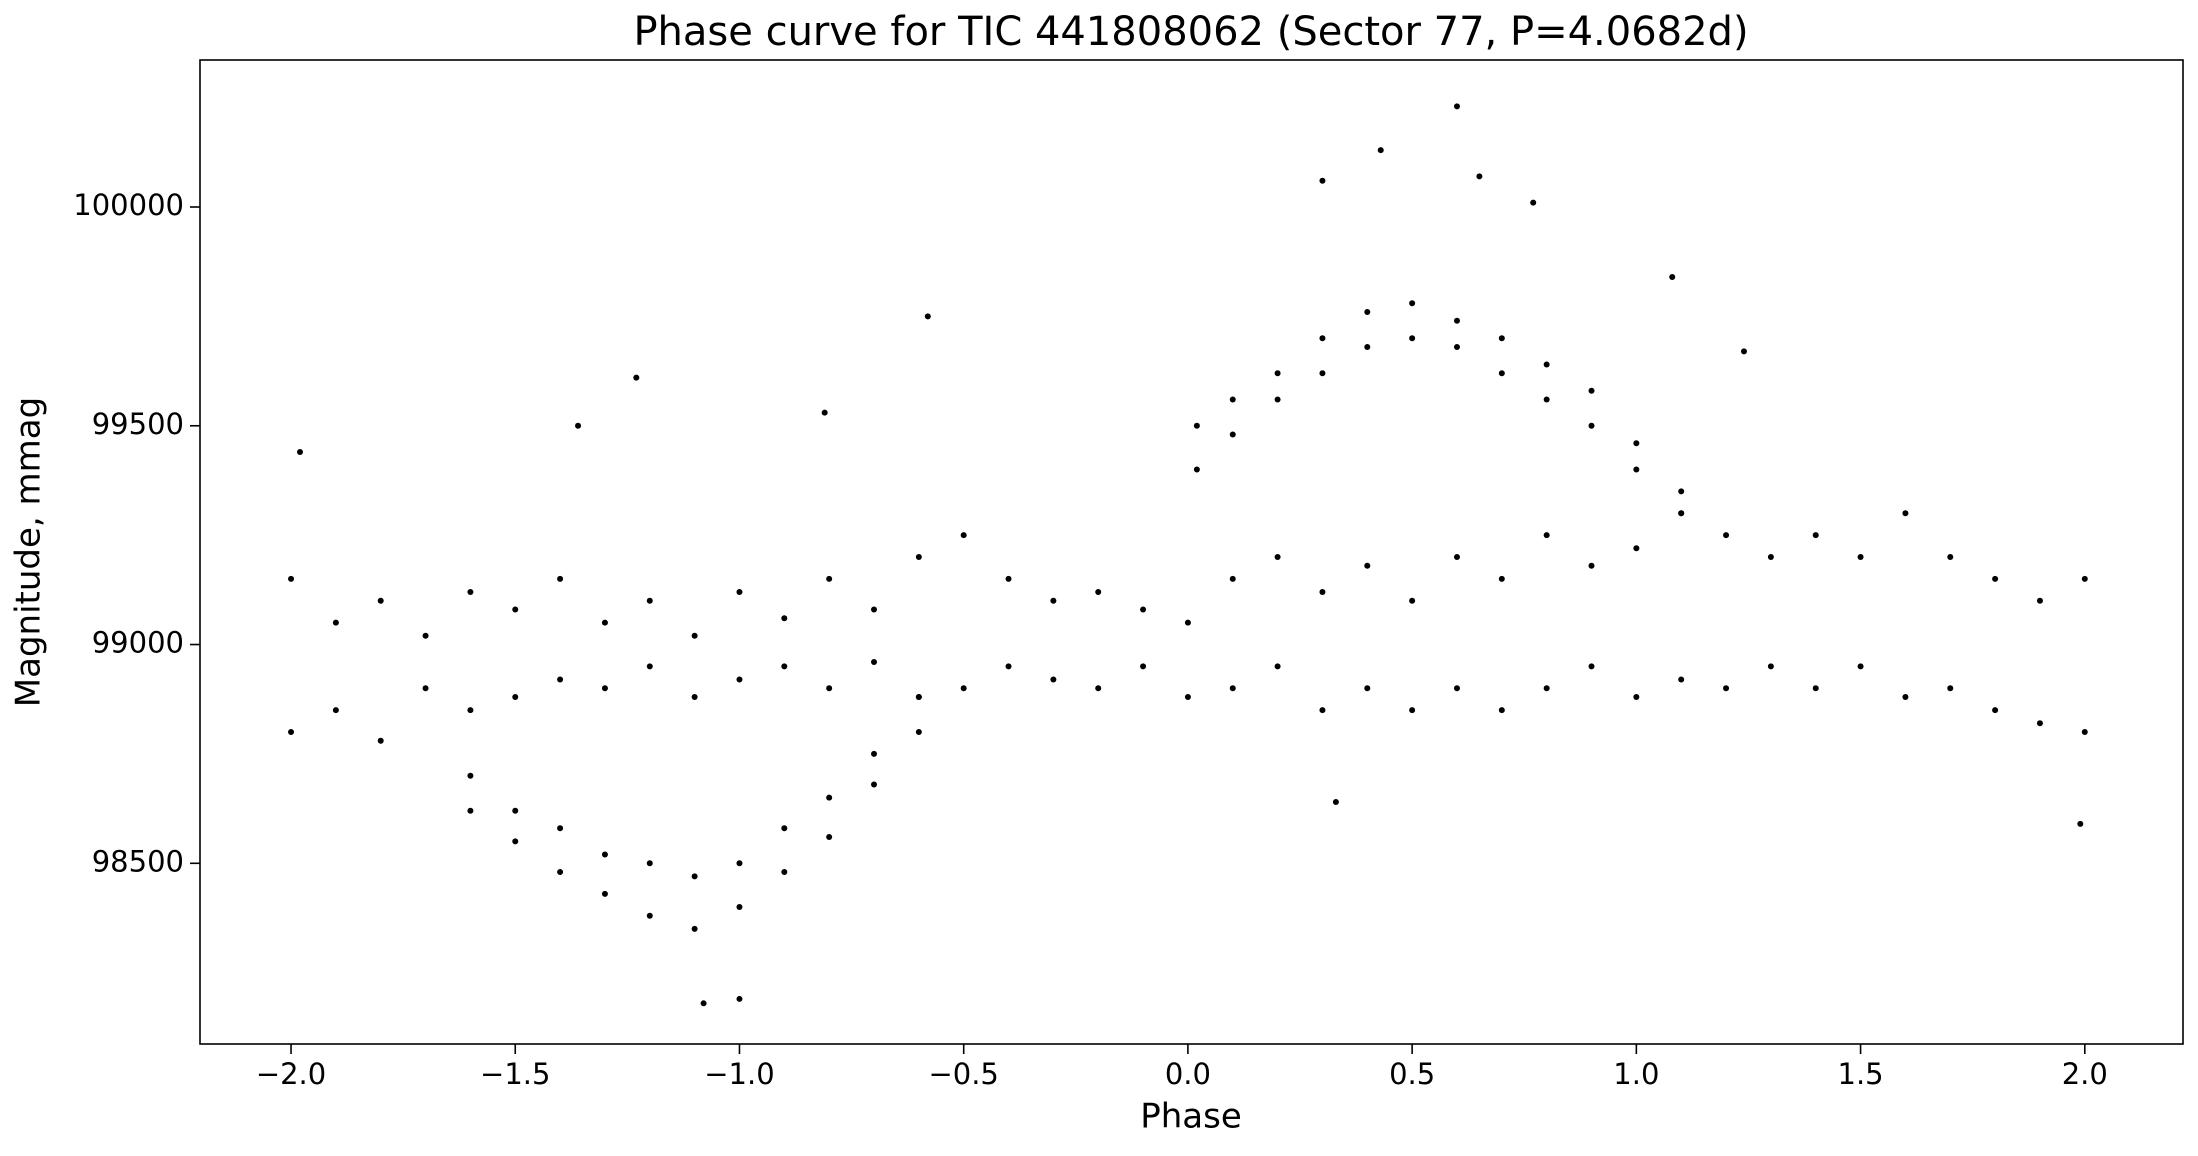 This screenshot has height=1156, width=2198. What do you see at coordinates (29, 552) in the screenshot?
I see `y-axis-label: Magnitude, mmag` at bounding box center [29, 552].